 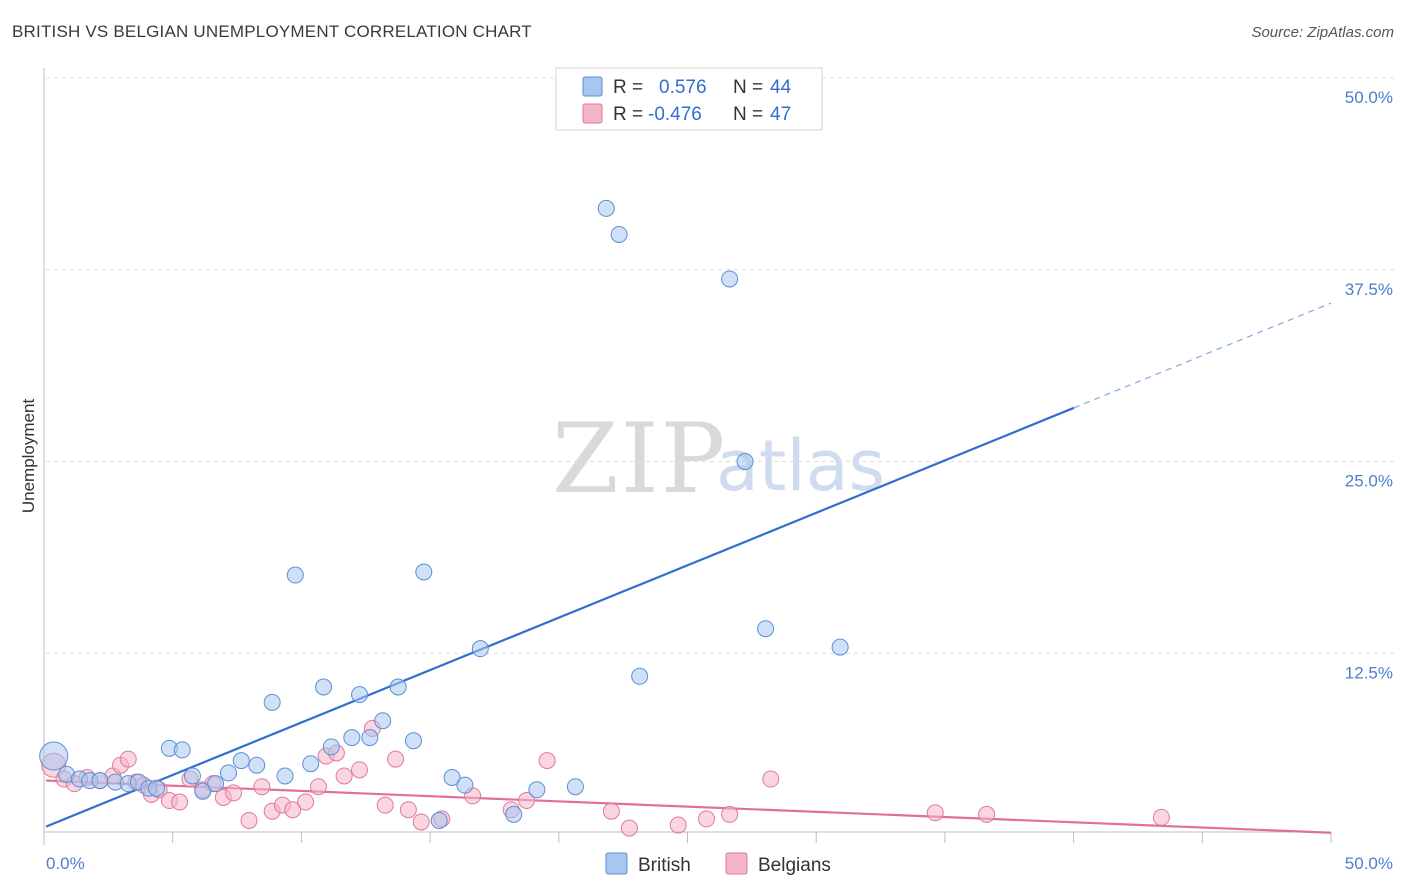 I want to click on series-legend: British Belgians, so click(x=718, y=864).